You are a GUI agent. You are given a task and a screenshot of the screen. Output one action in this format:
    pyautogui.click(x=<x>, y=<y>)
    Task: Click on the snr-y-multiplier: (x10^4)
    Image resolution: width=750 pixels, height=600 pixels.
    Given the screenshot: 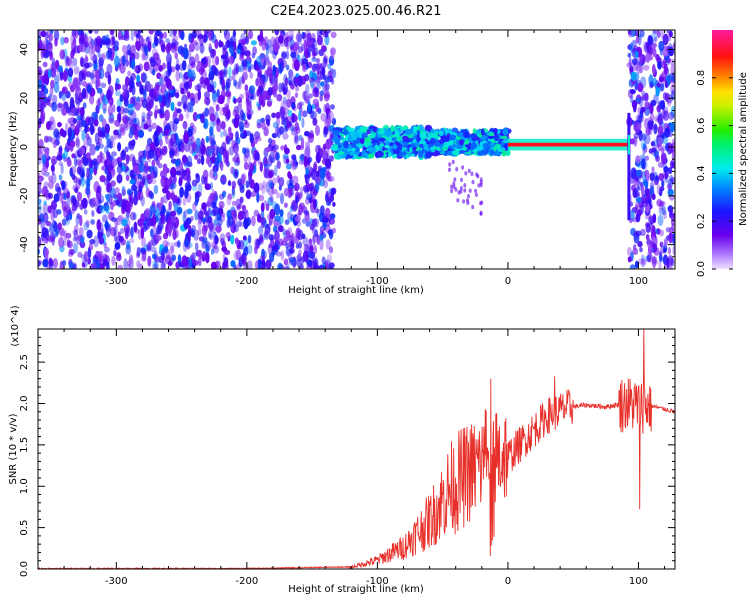 What is the action you would take?
    pyautogui.click(x=15, y=325)
    